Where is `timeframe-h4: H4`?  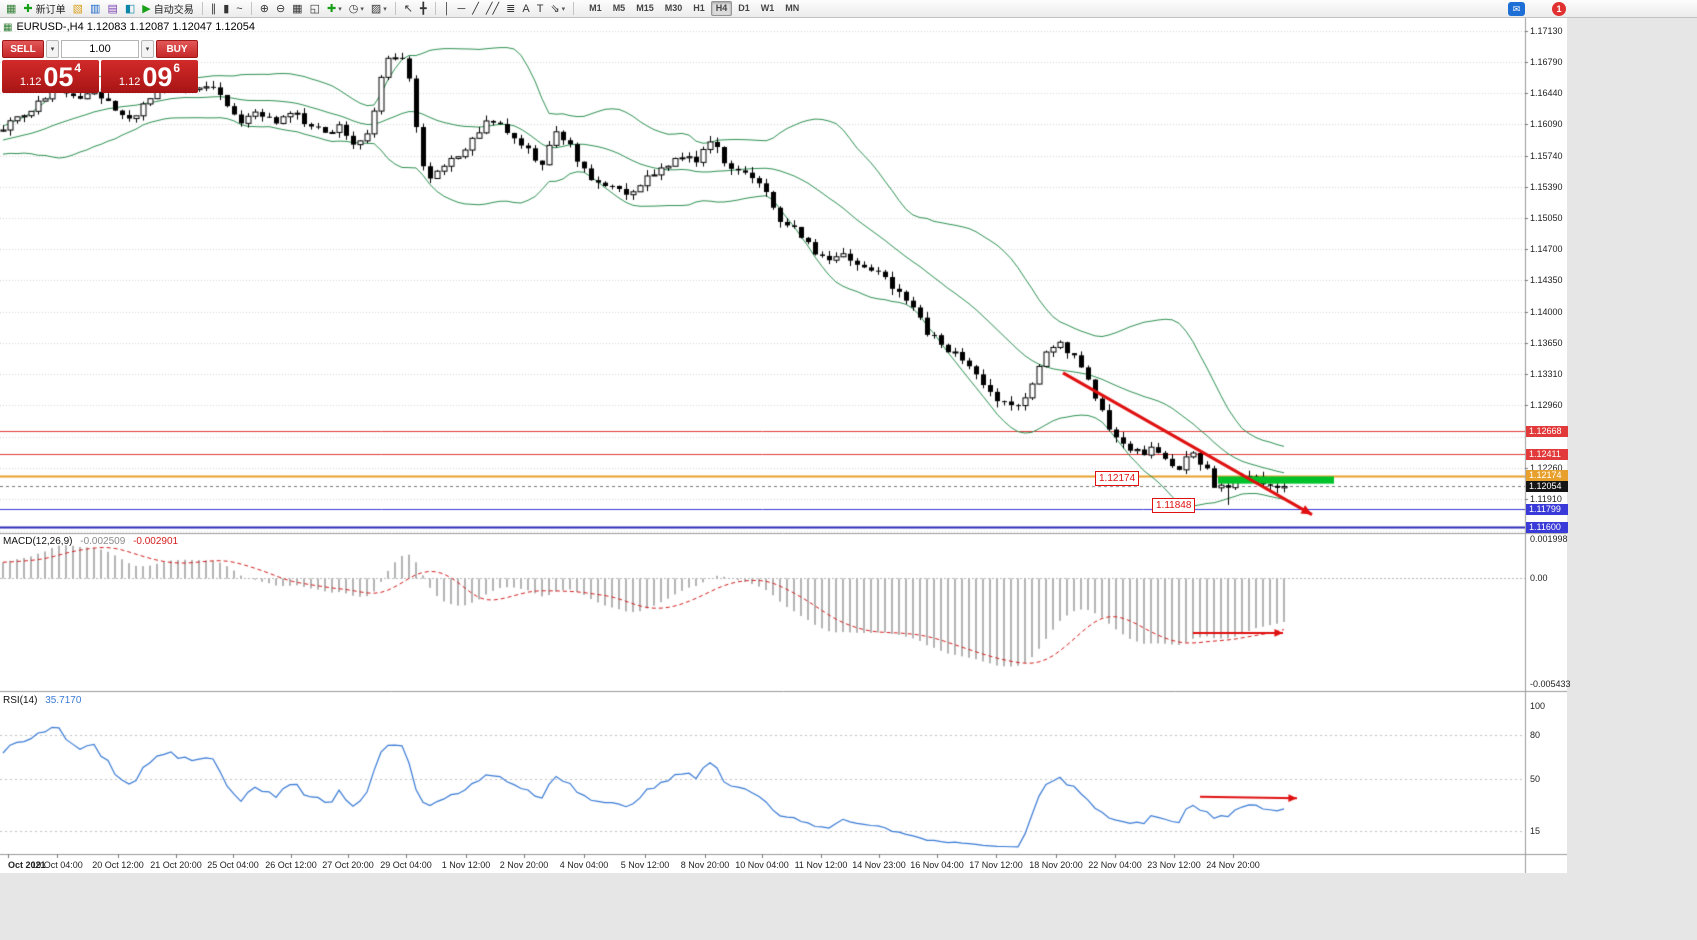
timeframe-h4: H4 is located at coordinates (721, 8).